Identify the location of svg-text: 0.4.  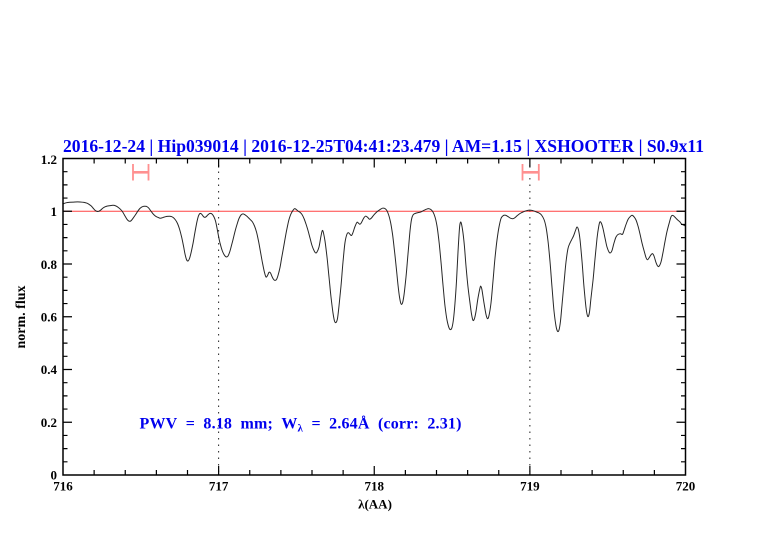
(49, 369).